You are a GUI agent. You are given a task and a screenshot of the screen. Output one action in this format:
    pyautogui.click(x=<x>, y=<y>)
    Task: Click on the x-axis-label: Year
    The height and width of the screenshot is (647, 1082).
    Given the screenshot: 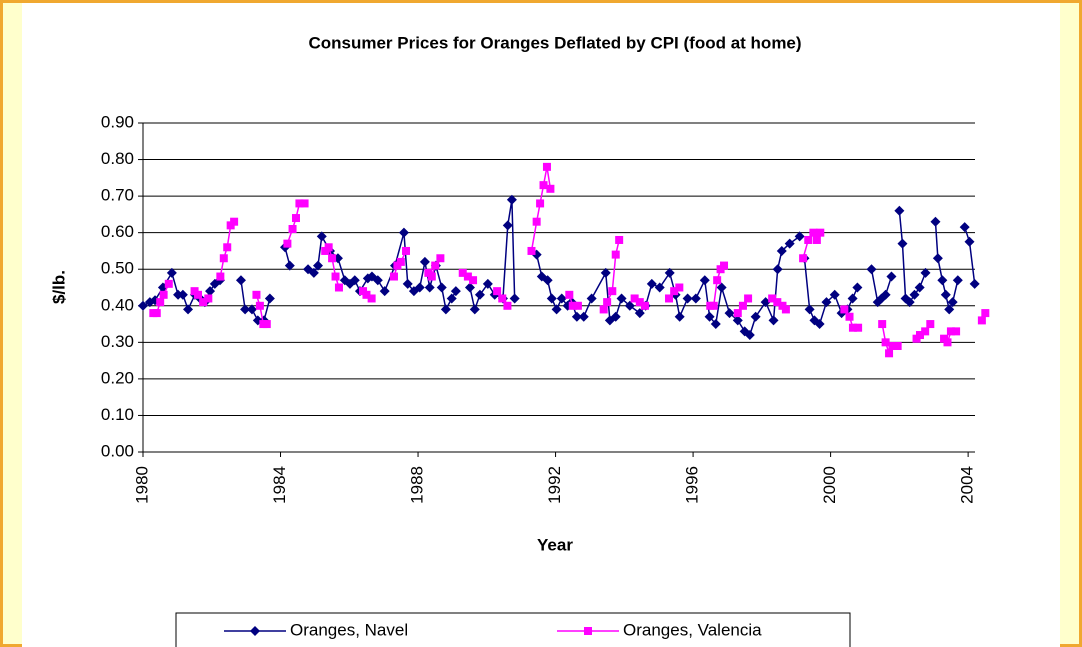 What is the action you would take?
    pyautogui.click(x=555, y=544)
    